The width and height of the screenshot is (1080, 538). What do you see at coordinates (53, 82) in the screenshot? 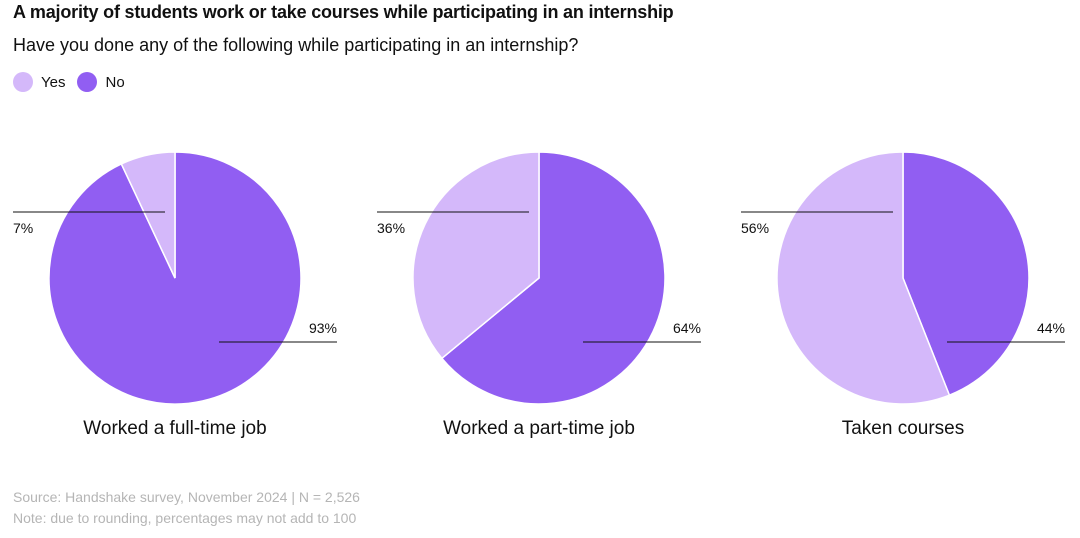
I see `legend-label-yes: Yes` at bounding box center [53, 82].